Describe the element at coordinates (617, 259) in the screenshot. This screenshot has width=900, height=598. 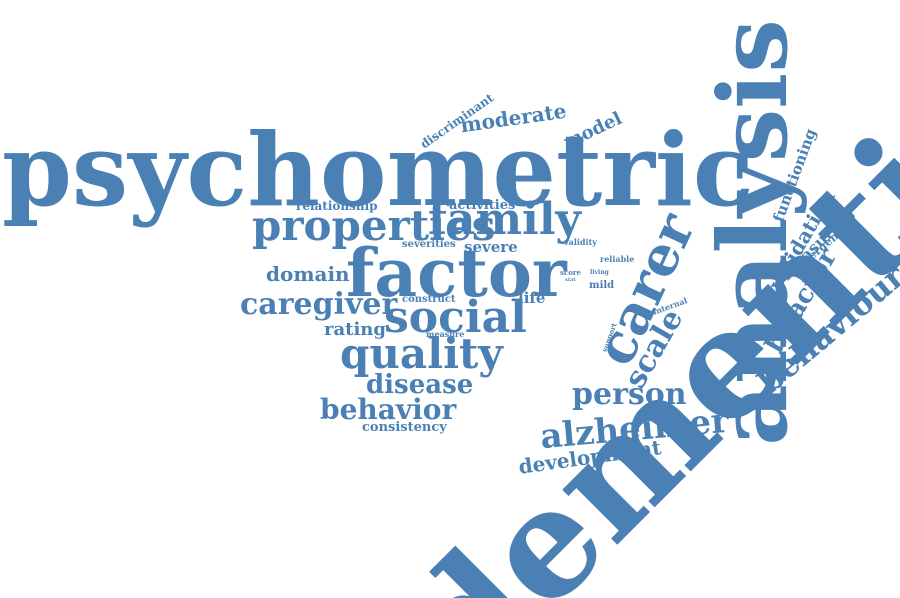
I see `word-reliable: reliable` at that location.